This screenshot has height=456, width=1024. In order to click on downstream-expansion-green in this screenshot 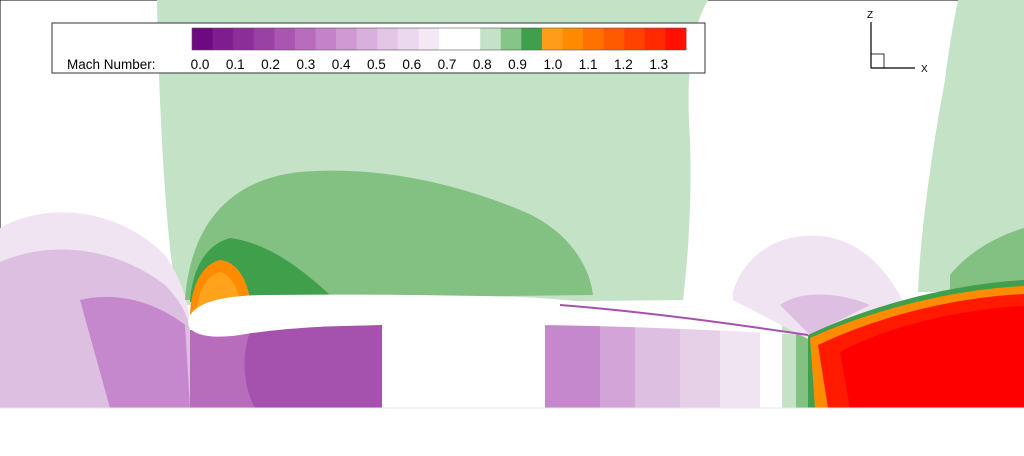, I will do `click(987, 260)`.